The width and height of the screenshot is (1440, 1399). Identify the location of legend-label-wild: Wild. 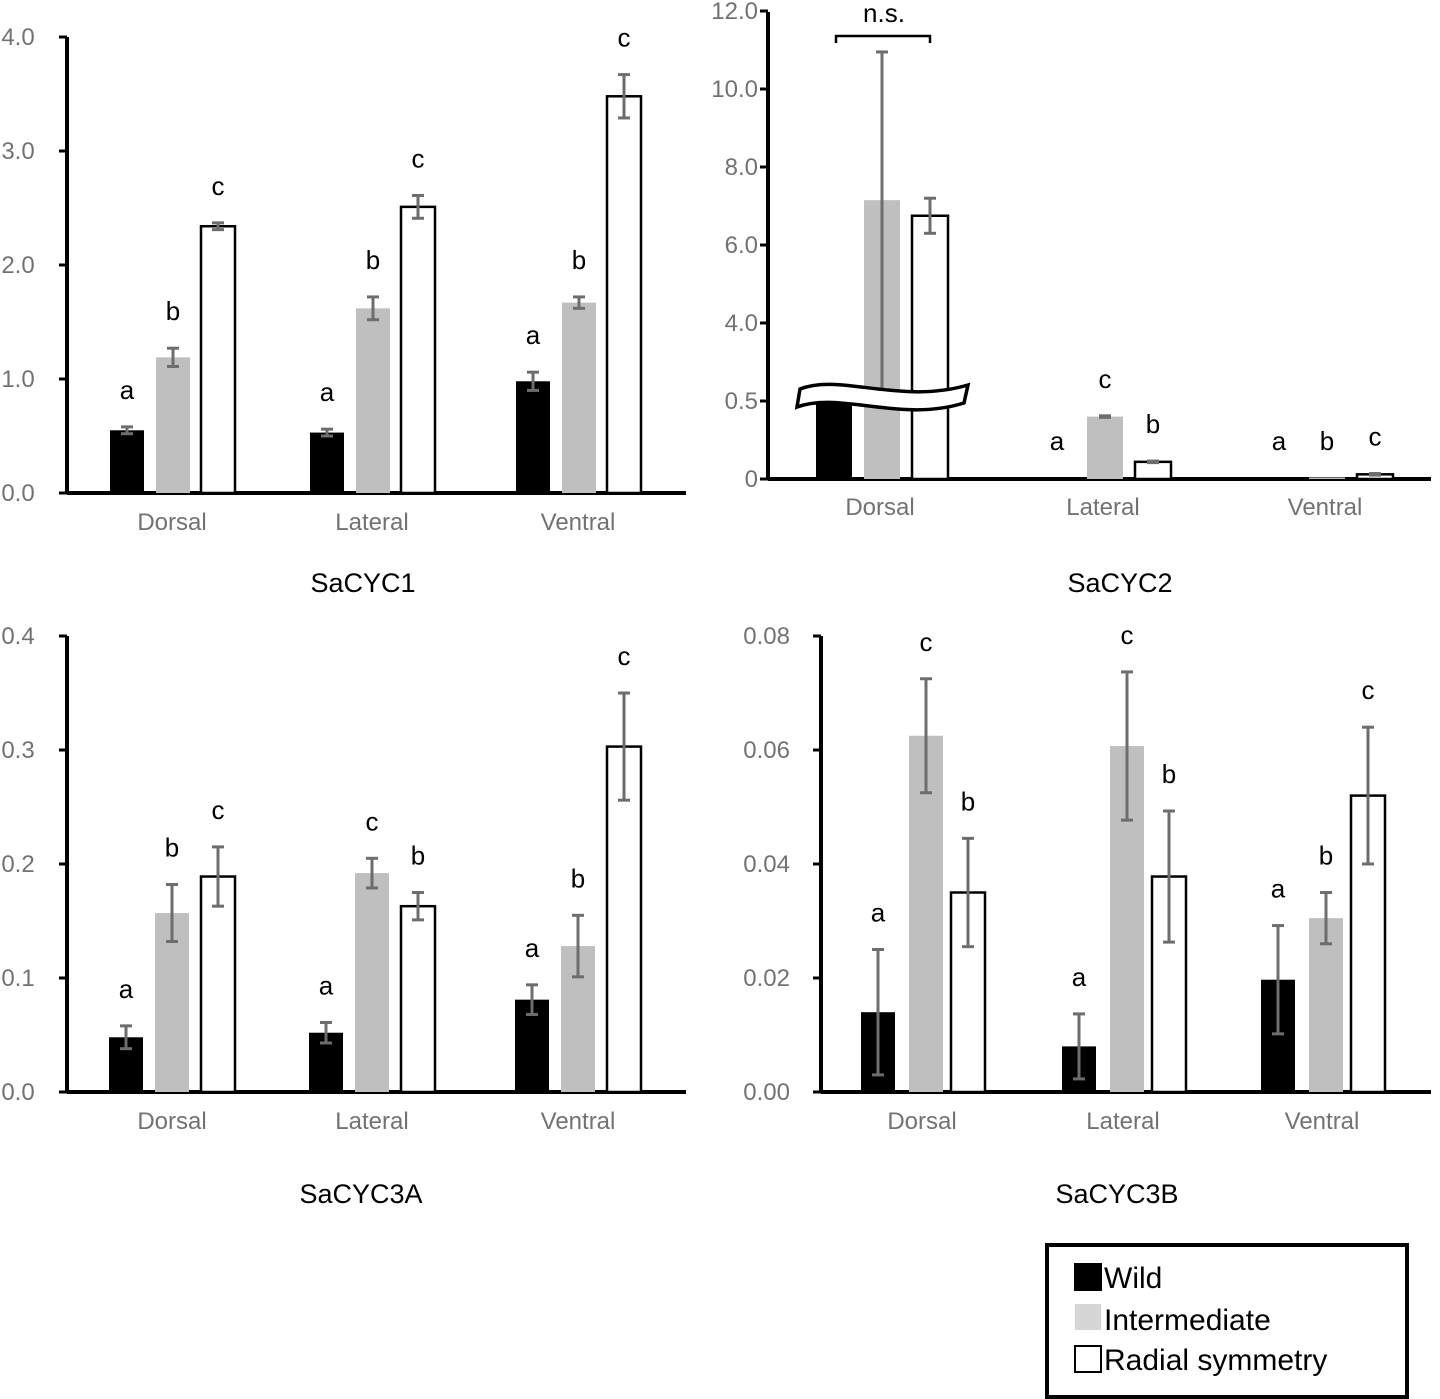
(1133, 1278).